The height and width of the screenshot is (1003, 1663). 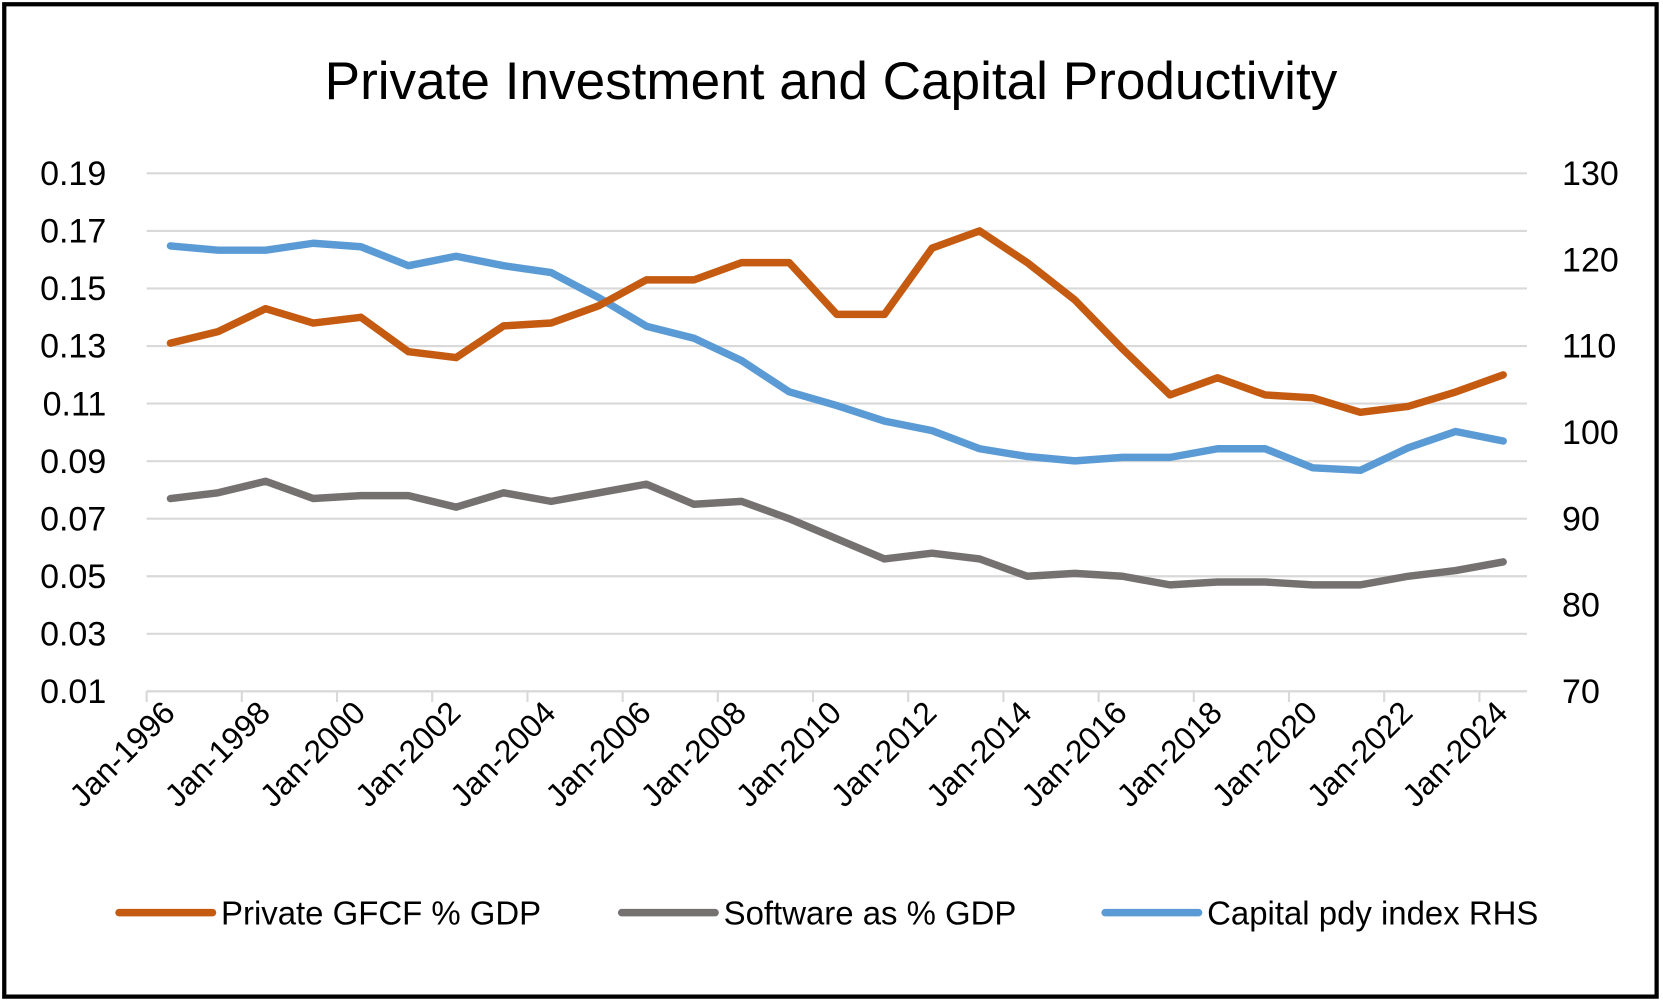 What do you see at coordinates (73, 519) in the screenshot?
I see `y-left-tick-label: 0.07` at bounding box center [73, 519].